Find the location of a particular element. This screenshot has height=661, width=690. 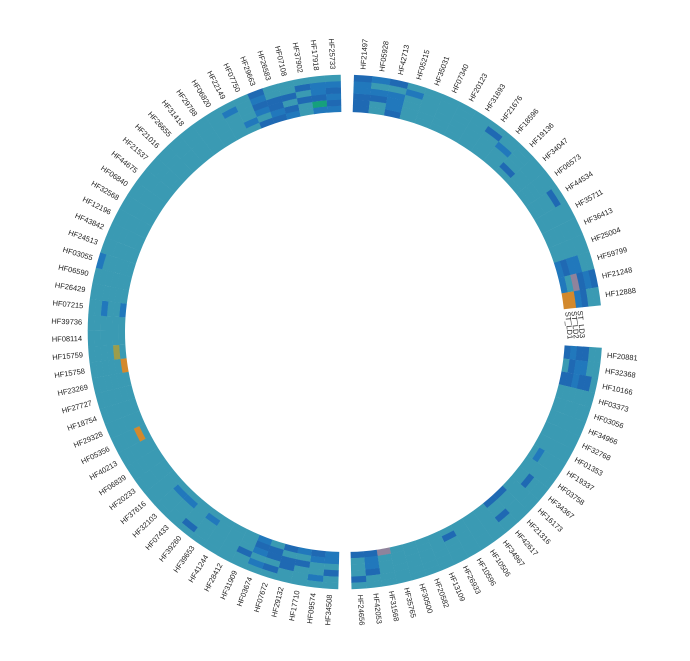

row-label: HF08114 is located at coordinates (67, 339).